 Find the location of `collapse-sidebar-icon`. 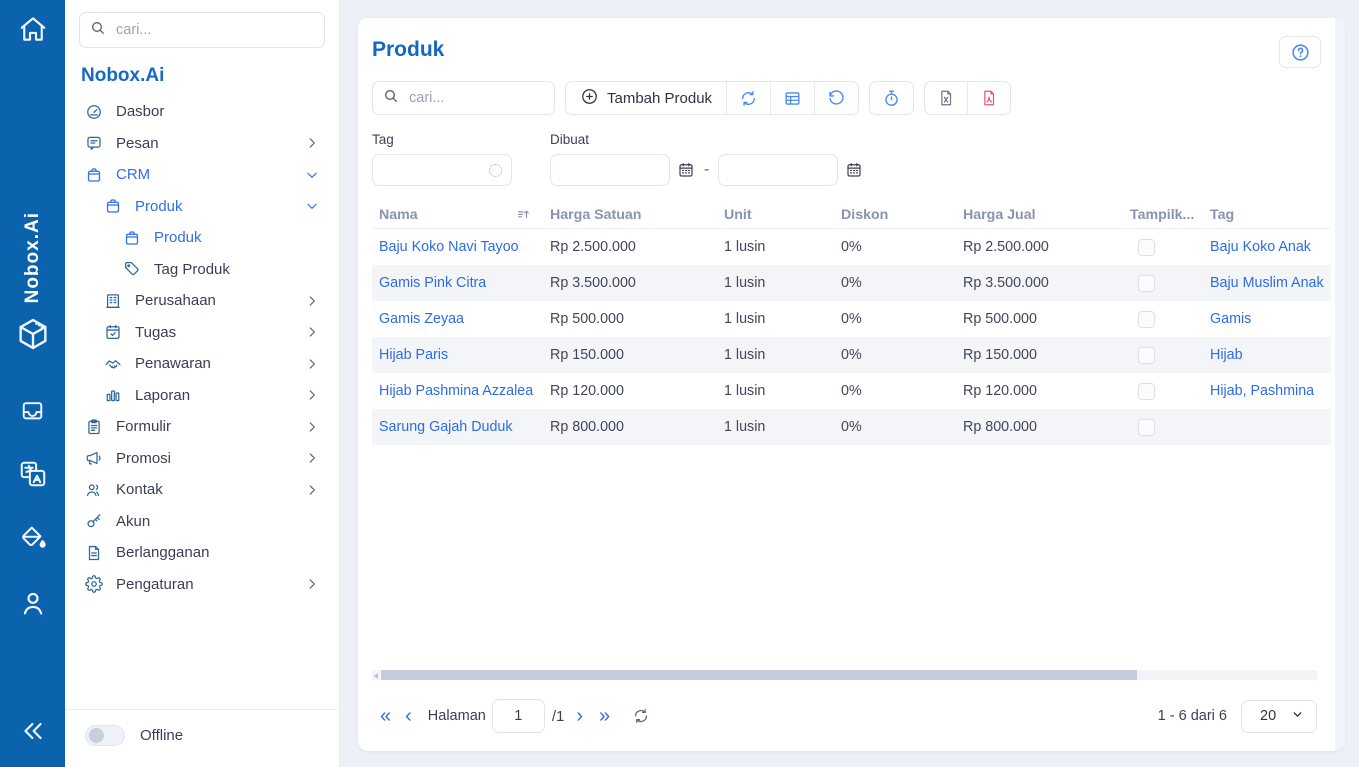

collapse-sidebar-icon is located at coordinates (33, 731).